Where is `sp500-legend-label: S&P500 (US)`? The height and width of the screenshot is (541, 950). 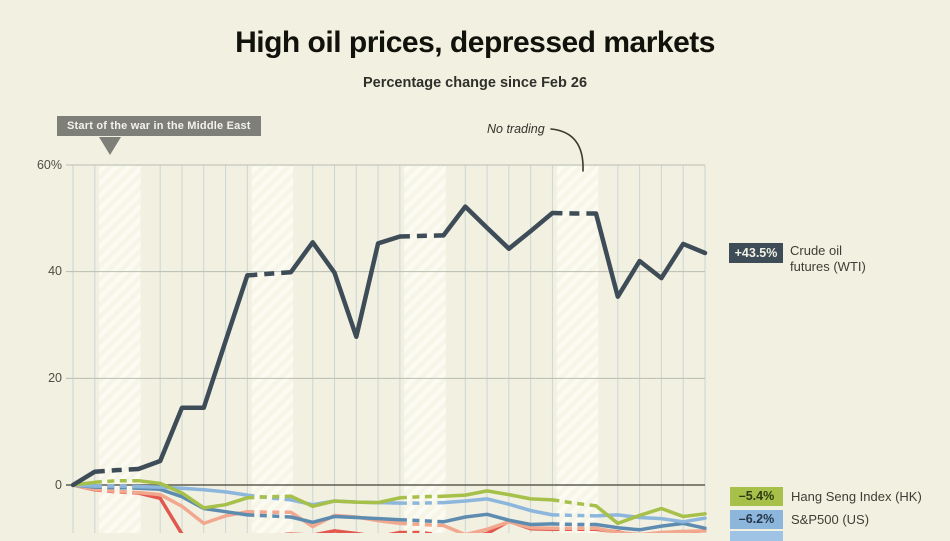 sp500-legend-label: S&P500 (US) is located at coordinates (830, 519).